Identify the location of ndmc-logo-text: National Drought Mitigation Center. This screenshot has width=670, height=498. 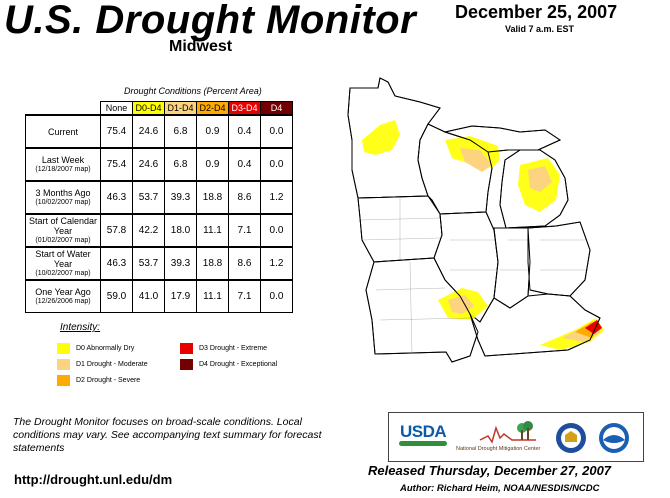
(498, 449).